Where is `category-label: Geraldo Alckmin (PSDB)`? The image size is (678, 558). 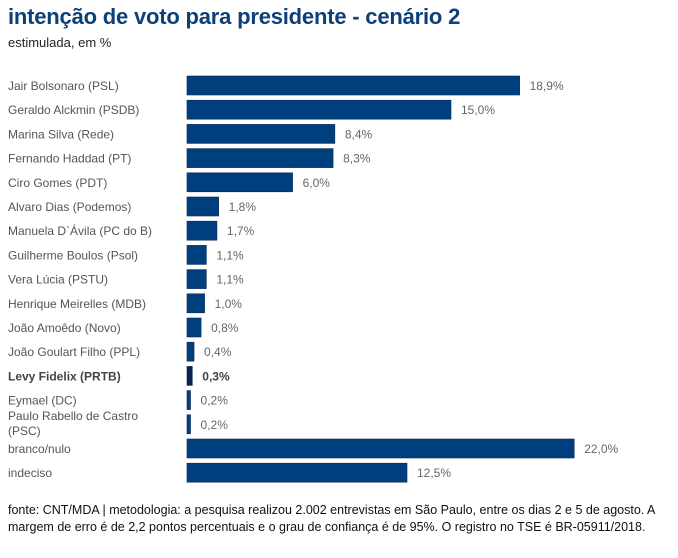
category-label: Geraldo Alckmin (PSDB) is located at coordinates (73, 110).